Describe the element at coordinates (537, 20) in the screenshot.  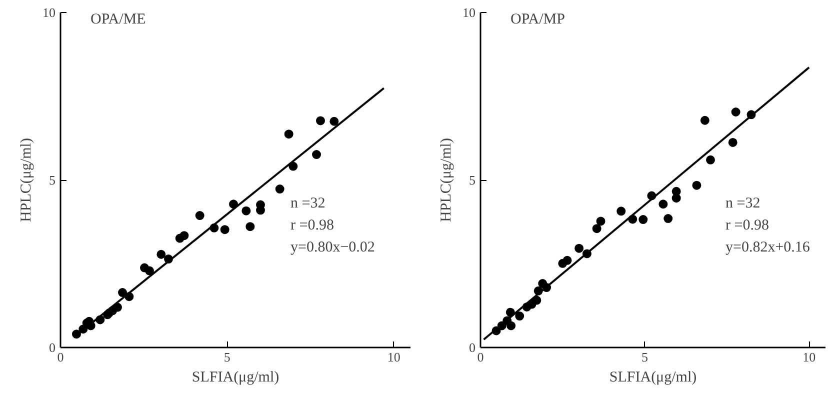
I see `chart-title: OPA/MP` at that location.